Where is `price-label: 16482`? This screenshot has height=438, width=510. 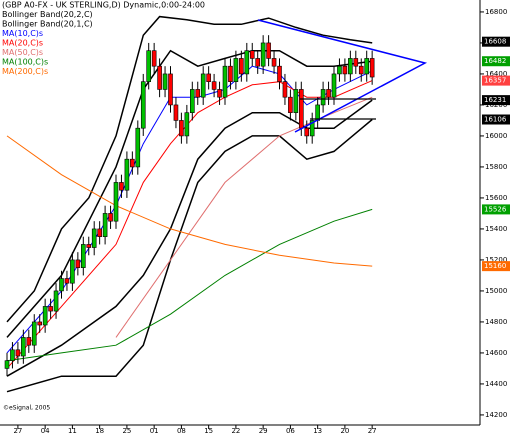 price-label: 16482 is located at coordinates (495, 61).